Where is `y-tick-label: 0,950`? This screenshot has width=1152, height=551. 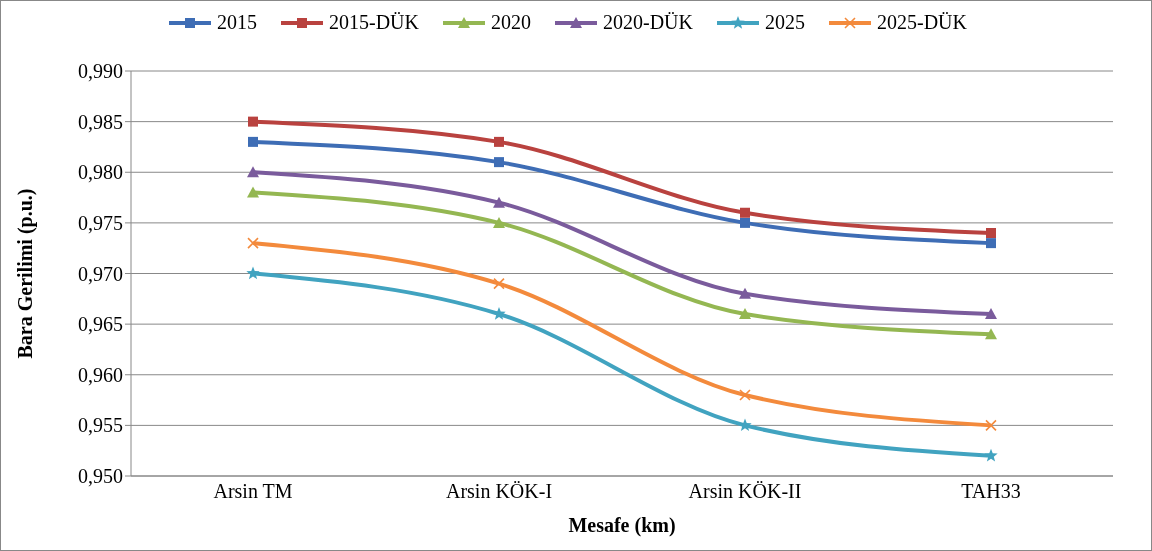 y-tick-label: 0,950 is located at coordinates (100, 476).